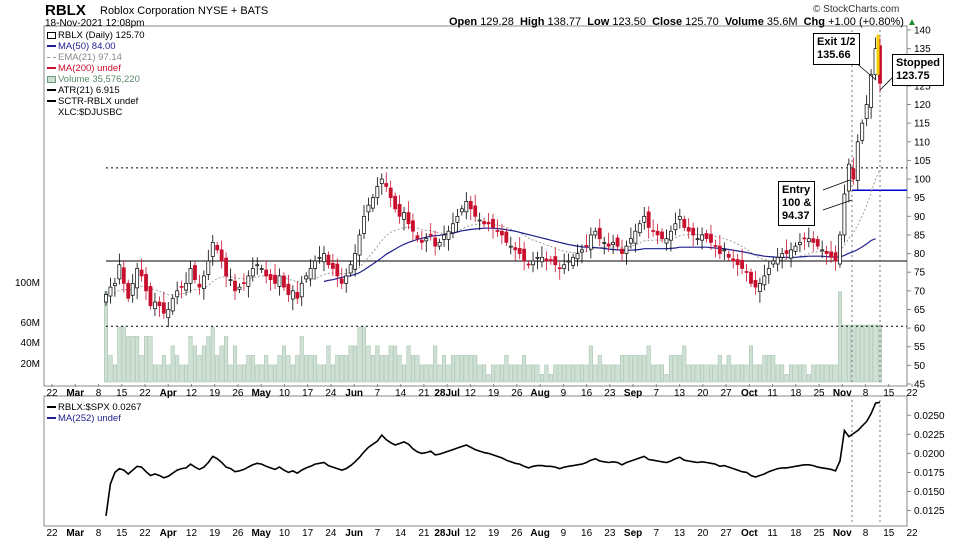 The image size is (960, 545). What do you see at coordinates (145, 533) in the screenshot?
I see `ratio-x-tick-label-4: 22` at bounding box center [145, 533].